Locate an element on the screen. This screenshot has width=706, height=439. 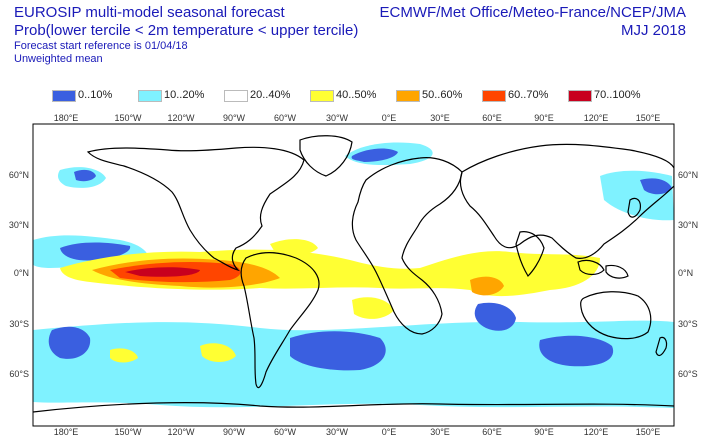
legend-label: 0..10% is located at coordinates (95, 95).